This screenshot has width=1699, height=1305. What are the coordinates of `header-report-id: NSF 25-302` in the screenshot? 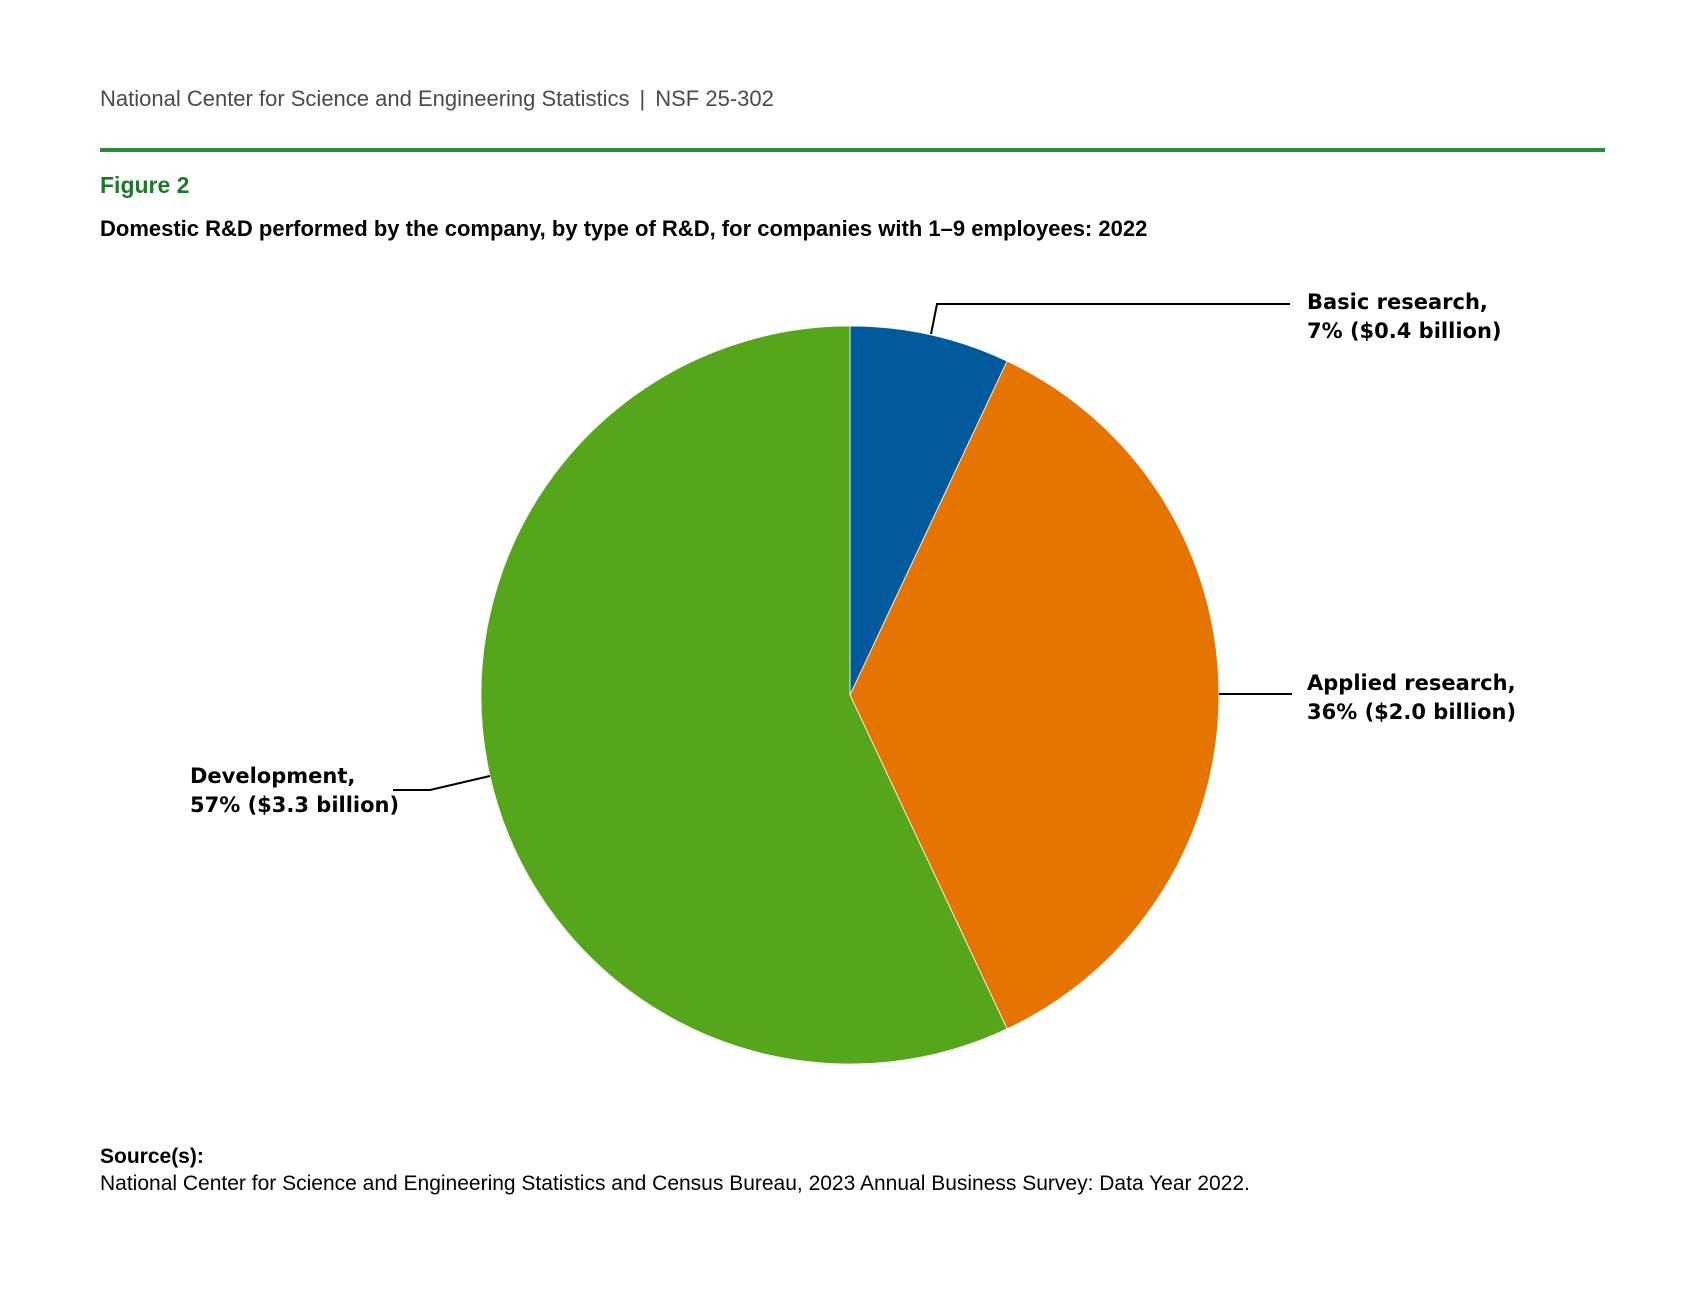 It's located at (714, 98).